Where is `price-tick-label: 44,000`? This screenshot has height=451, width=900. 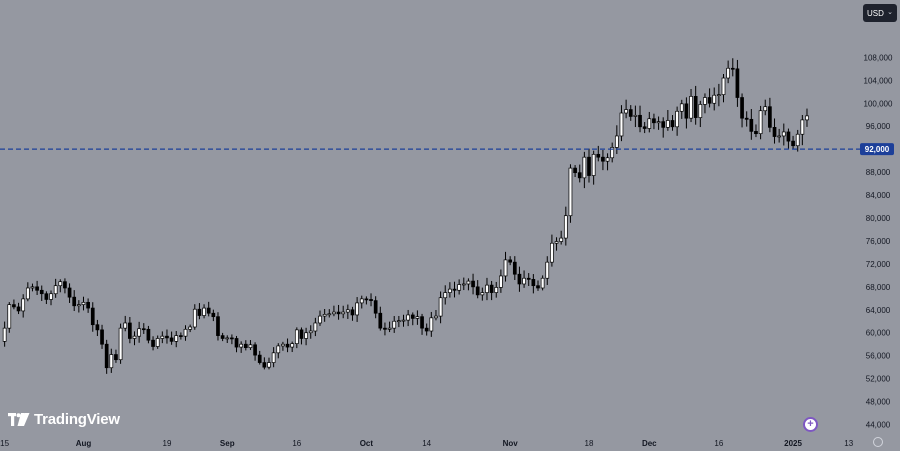 price-tick-label: 44,000 is located at coordinates (878, 425).